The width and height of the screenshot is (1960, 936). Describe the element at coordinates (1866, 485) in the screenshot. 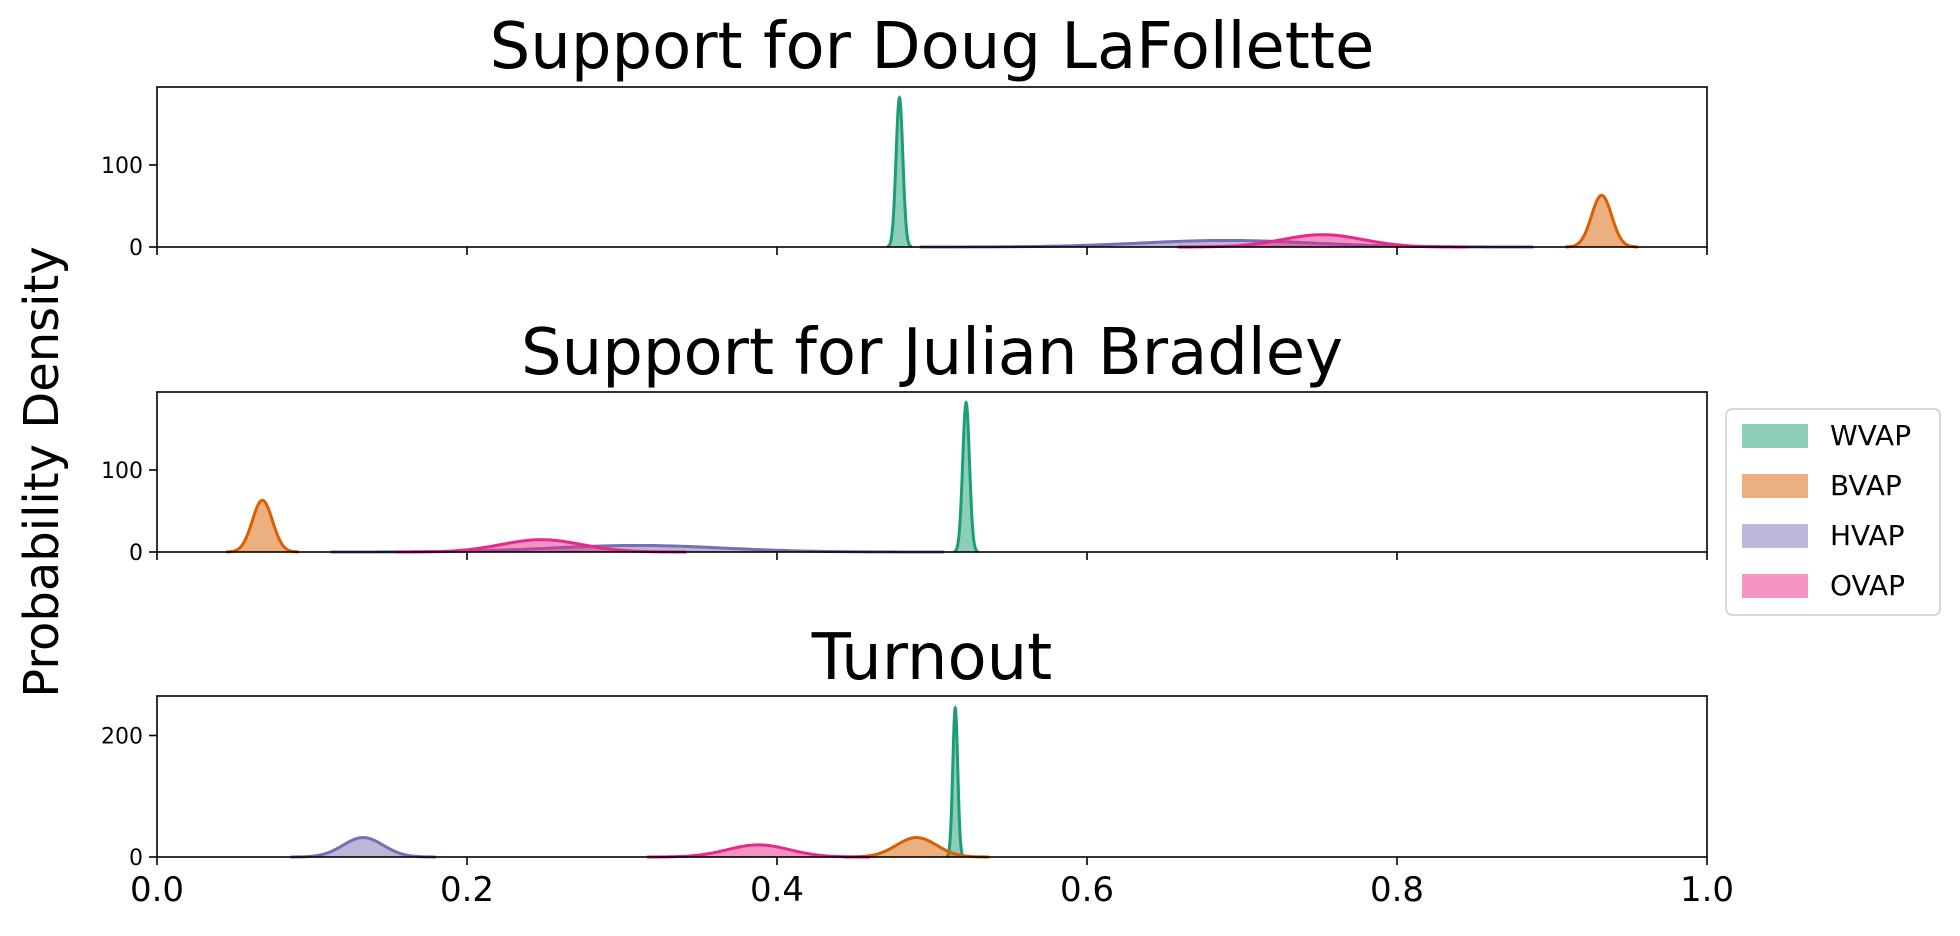

I see `legend-label: BVAP` at that location.